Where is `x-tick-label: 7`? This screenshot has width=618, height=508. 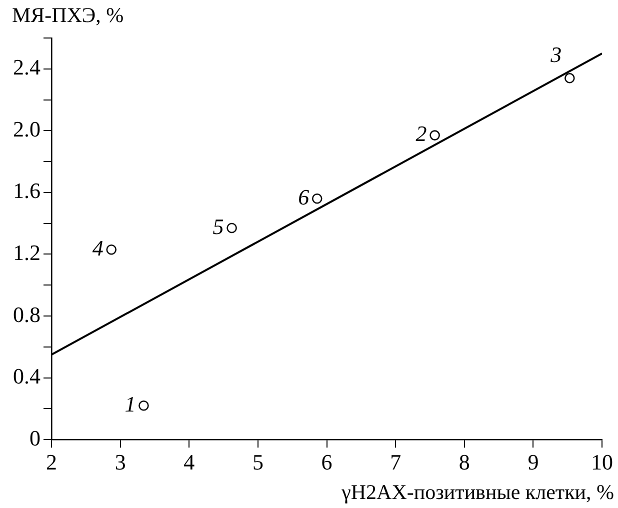 x-tick-label: 7 is located at coordinates (396, 462).